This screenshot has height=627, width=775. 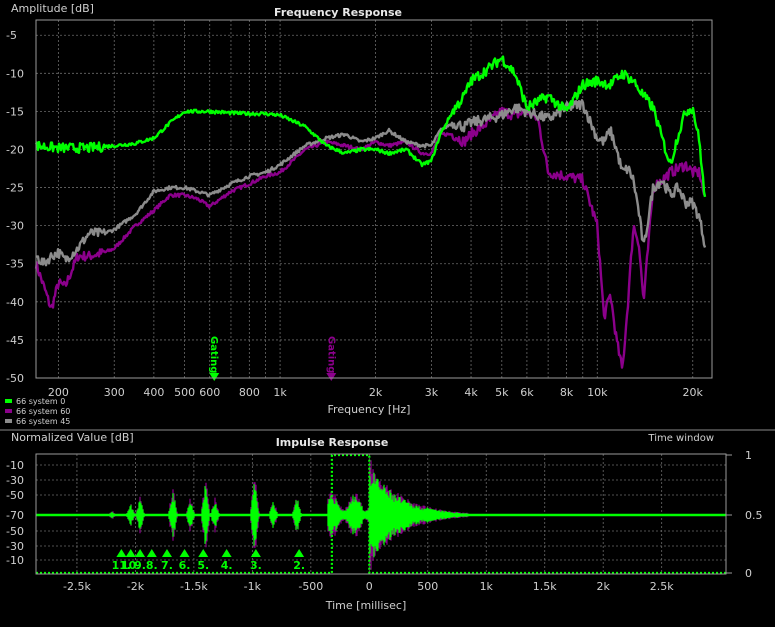 What do you see at coordinates (253, 586) in the screenshot?
I see `impulse-xtick: -1k` at bounding box center [253, 586].